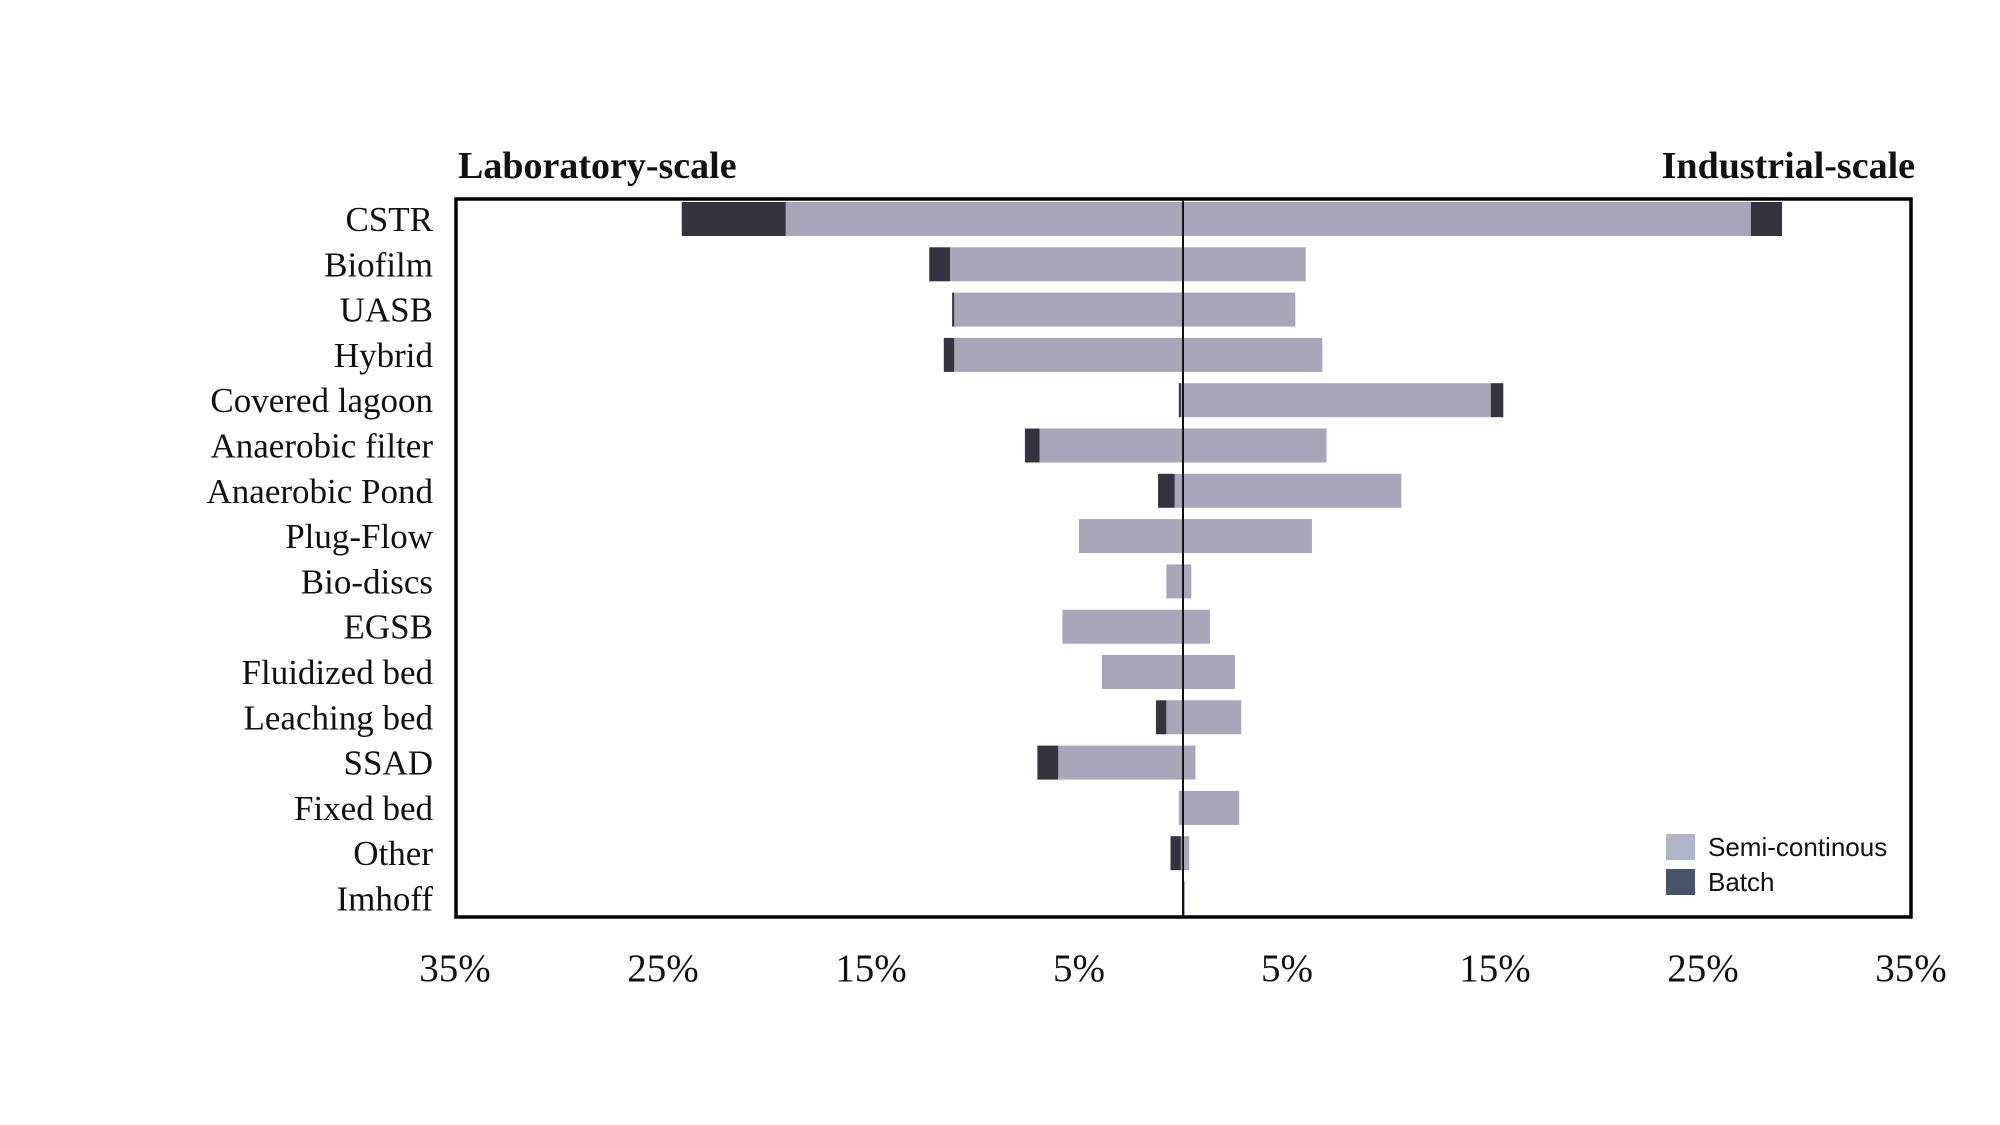  What do you see at coordinates (1680, 847) in the screenshot?
I see `legend-swatch-semi-continous` at bounding box center [1680, 847].